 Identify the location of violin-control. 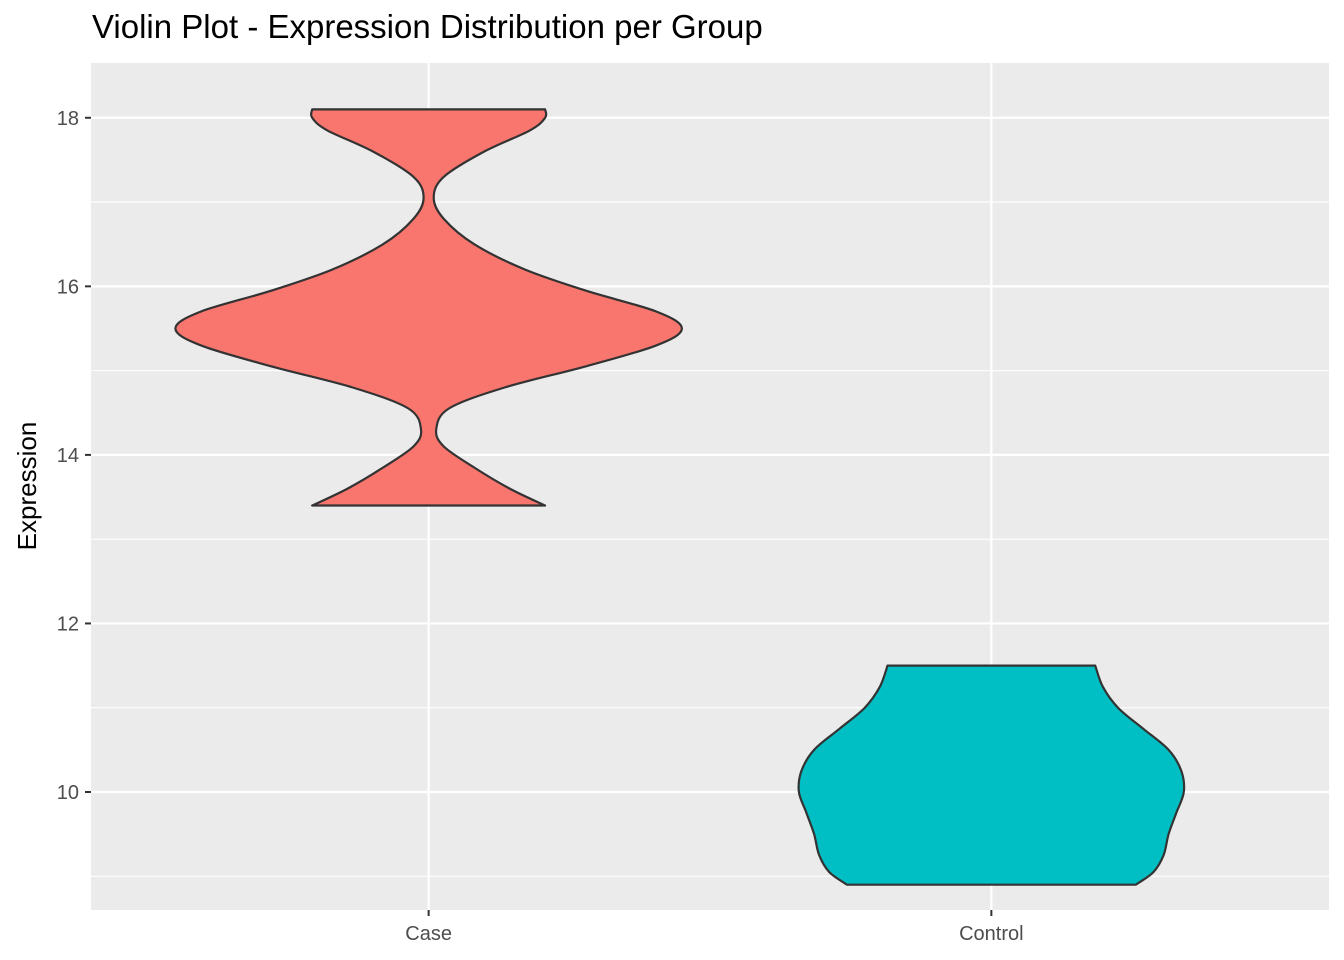
(991, 775).